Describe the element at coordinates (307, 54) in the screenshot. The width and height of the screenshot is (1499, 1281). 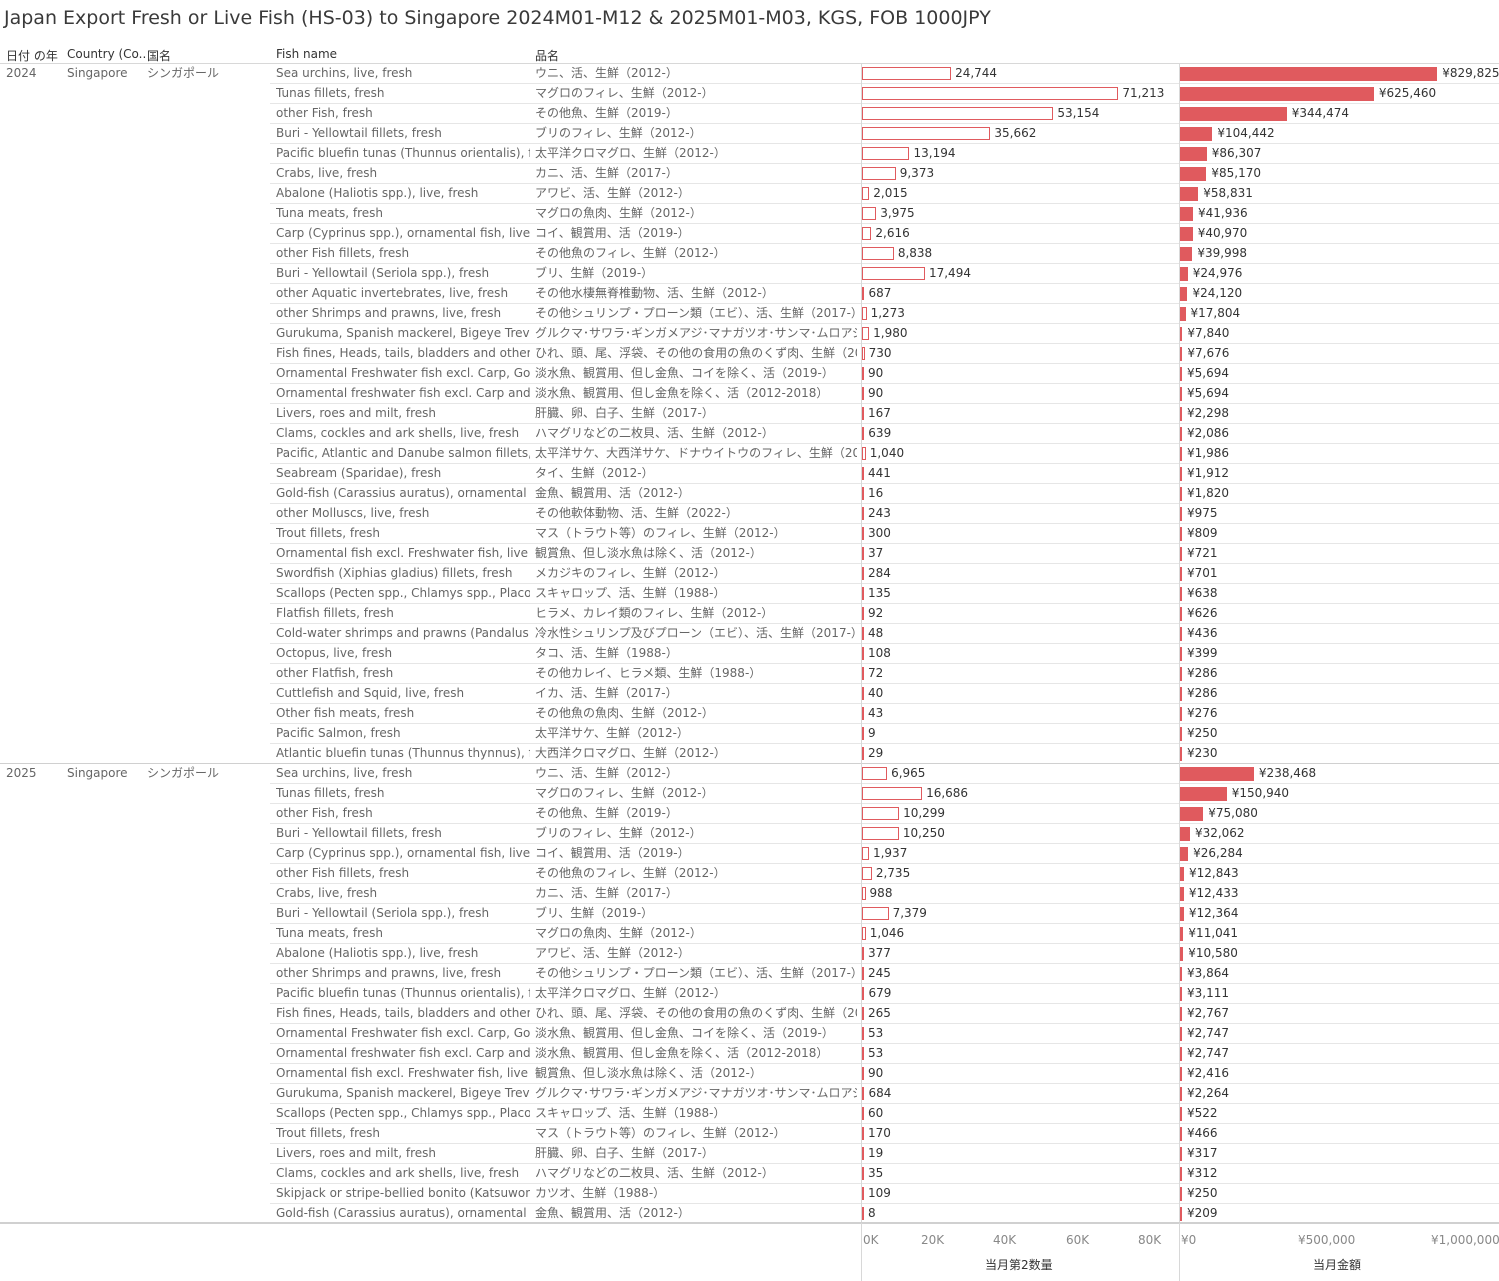
I see `header-fish-name: Fish name` at that location.